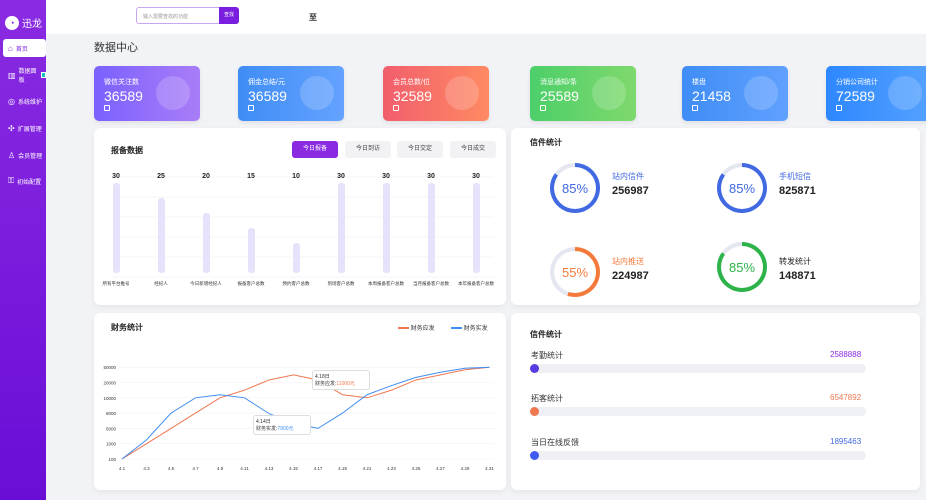 The image size is (926, 500). What do you see at coordinates (546, 334) in the screenshot?
I see `letters-stats-title: 信件统计` at bounding box center [546, 334].